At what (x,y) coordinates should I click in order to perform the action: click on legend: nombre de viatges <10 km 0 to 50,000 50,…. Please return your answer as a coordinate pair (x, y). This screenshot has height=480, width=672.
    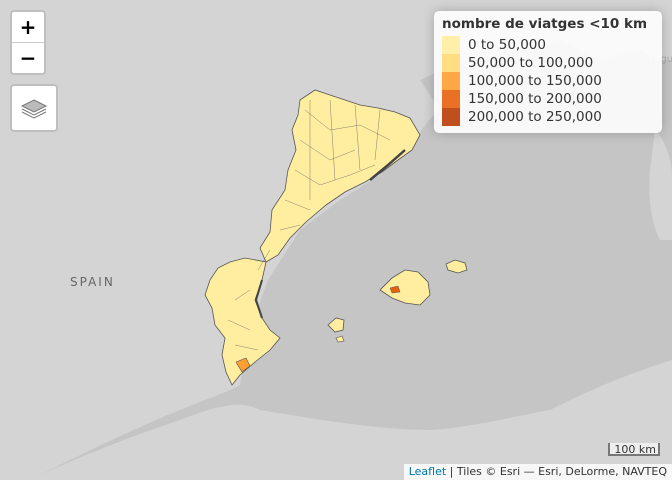
    Looking at the image, I should click on (548, 72).